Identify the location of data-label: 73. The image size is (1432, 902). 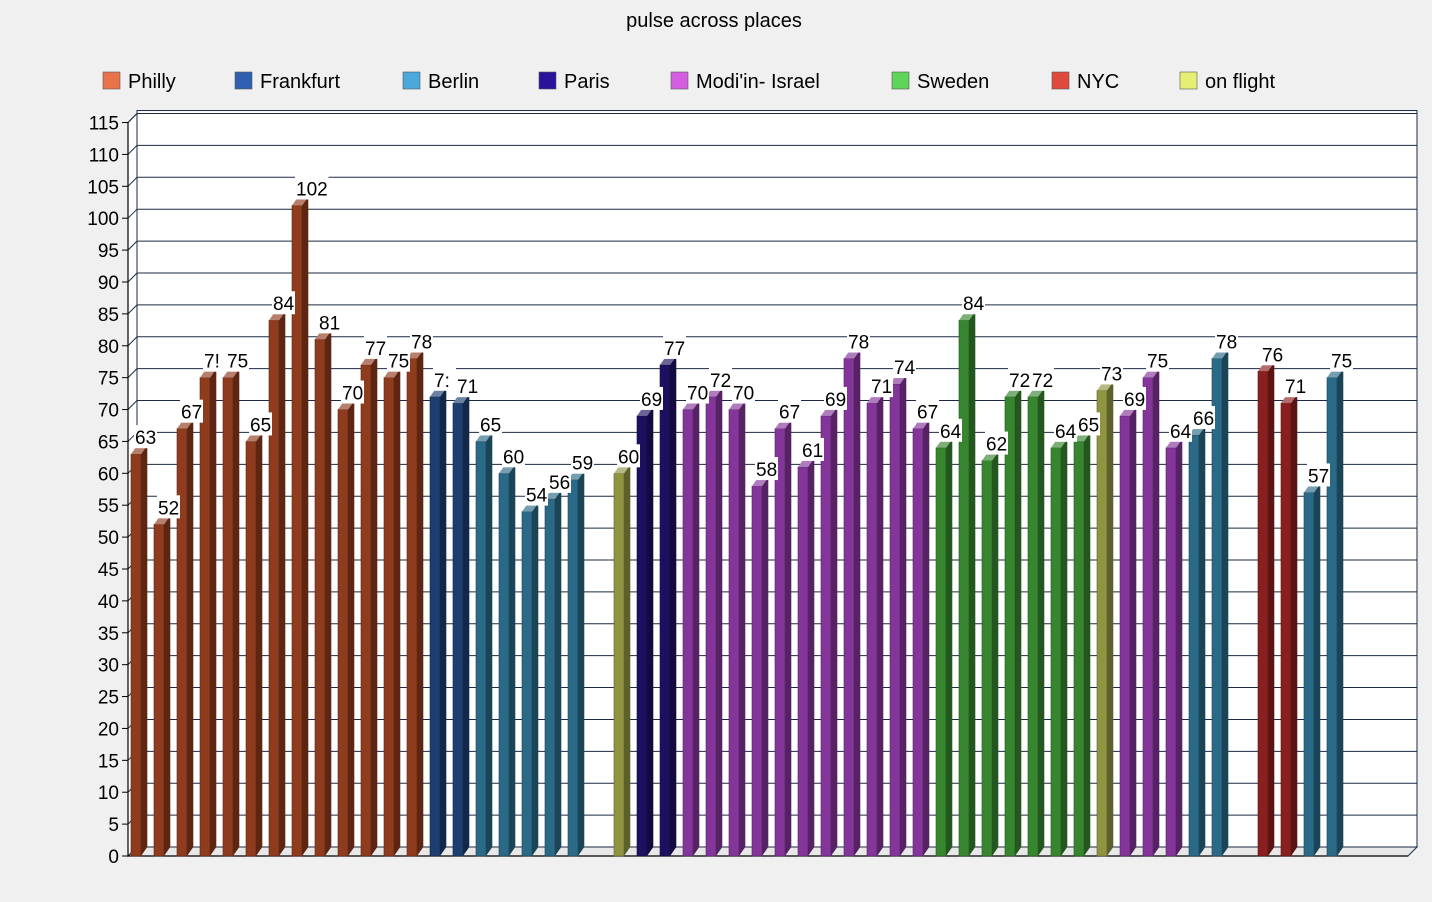
(1111, 374).